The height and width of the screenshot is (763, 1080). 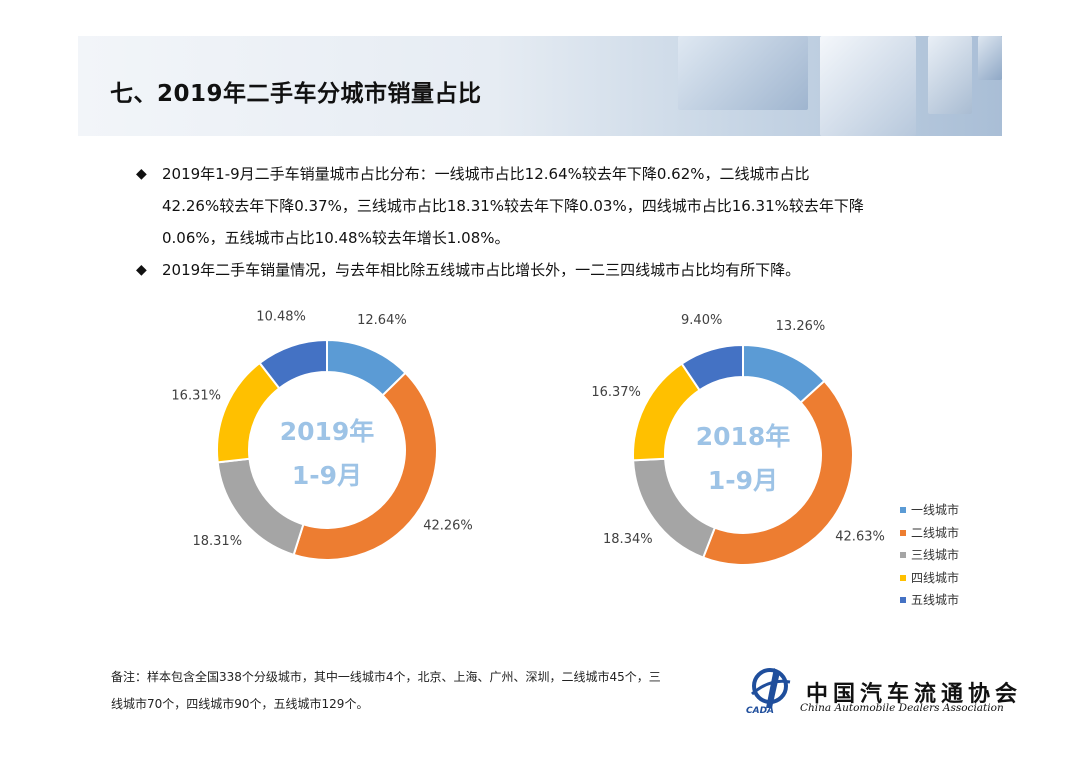 What do you see at coordinates (935, 510) in the screenshot?
I see `legend-label: 一线城市` at bounding box center [935, 510].